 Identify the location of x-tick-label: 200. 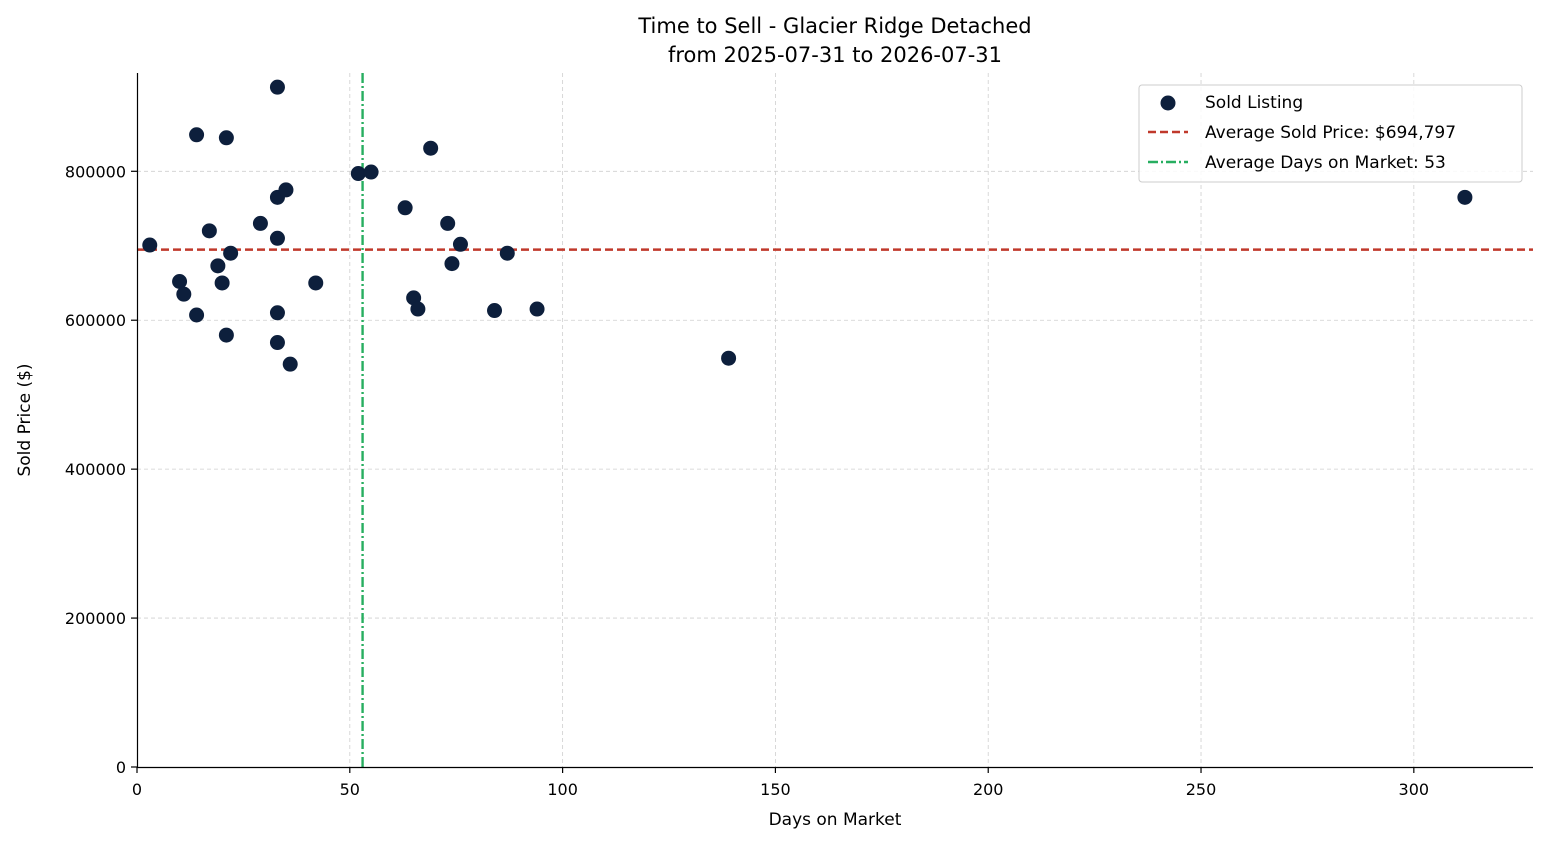
(988, 789).